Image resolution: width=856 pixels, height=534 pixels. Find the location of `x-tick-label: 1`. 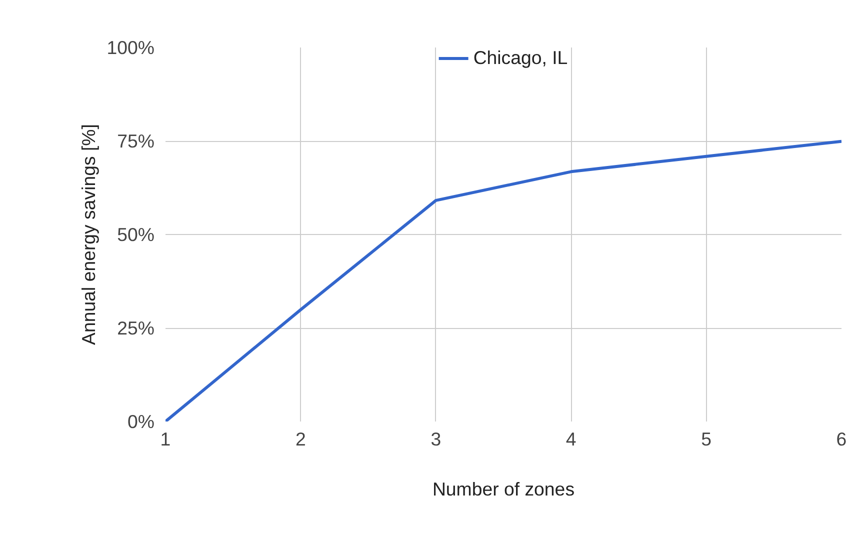

x-tick-label: 1 is located at coordinates (165, 439).